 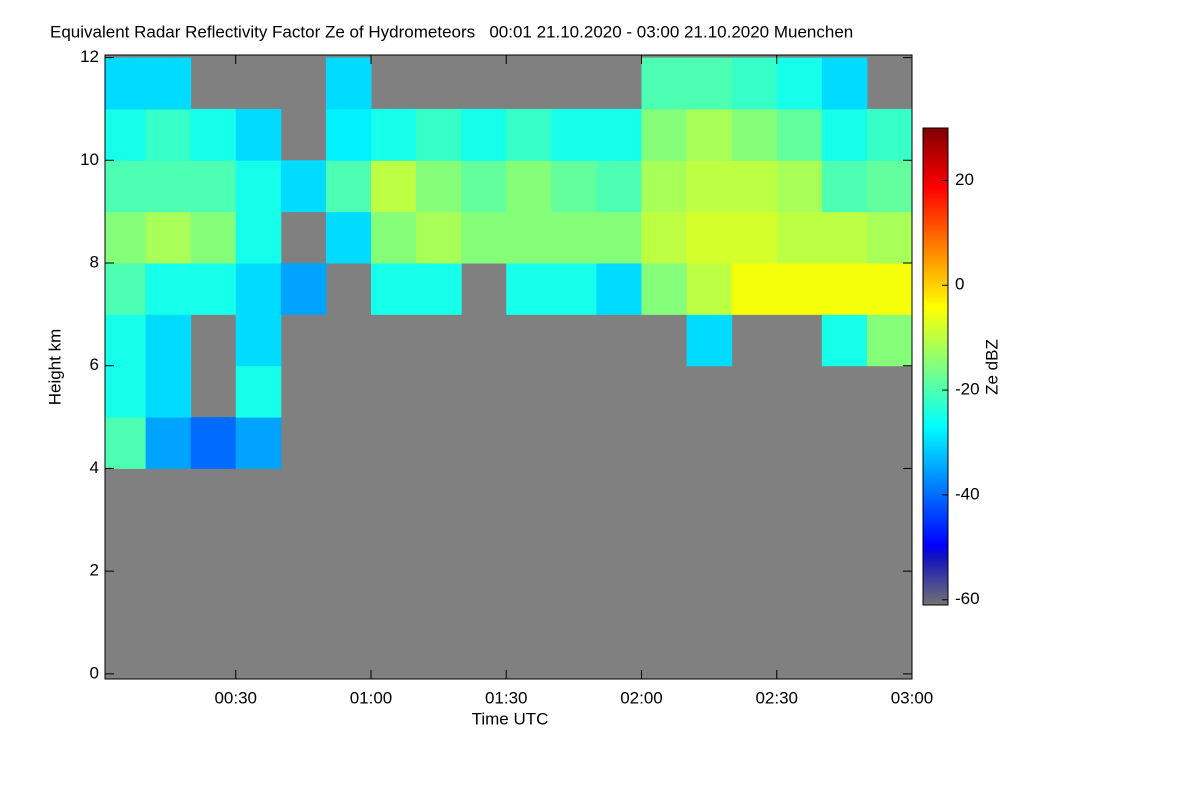 I want to click on colorbar-tick-label: -60, so click(x=967, y=598).